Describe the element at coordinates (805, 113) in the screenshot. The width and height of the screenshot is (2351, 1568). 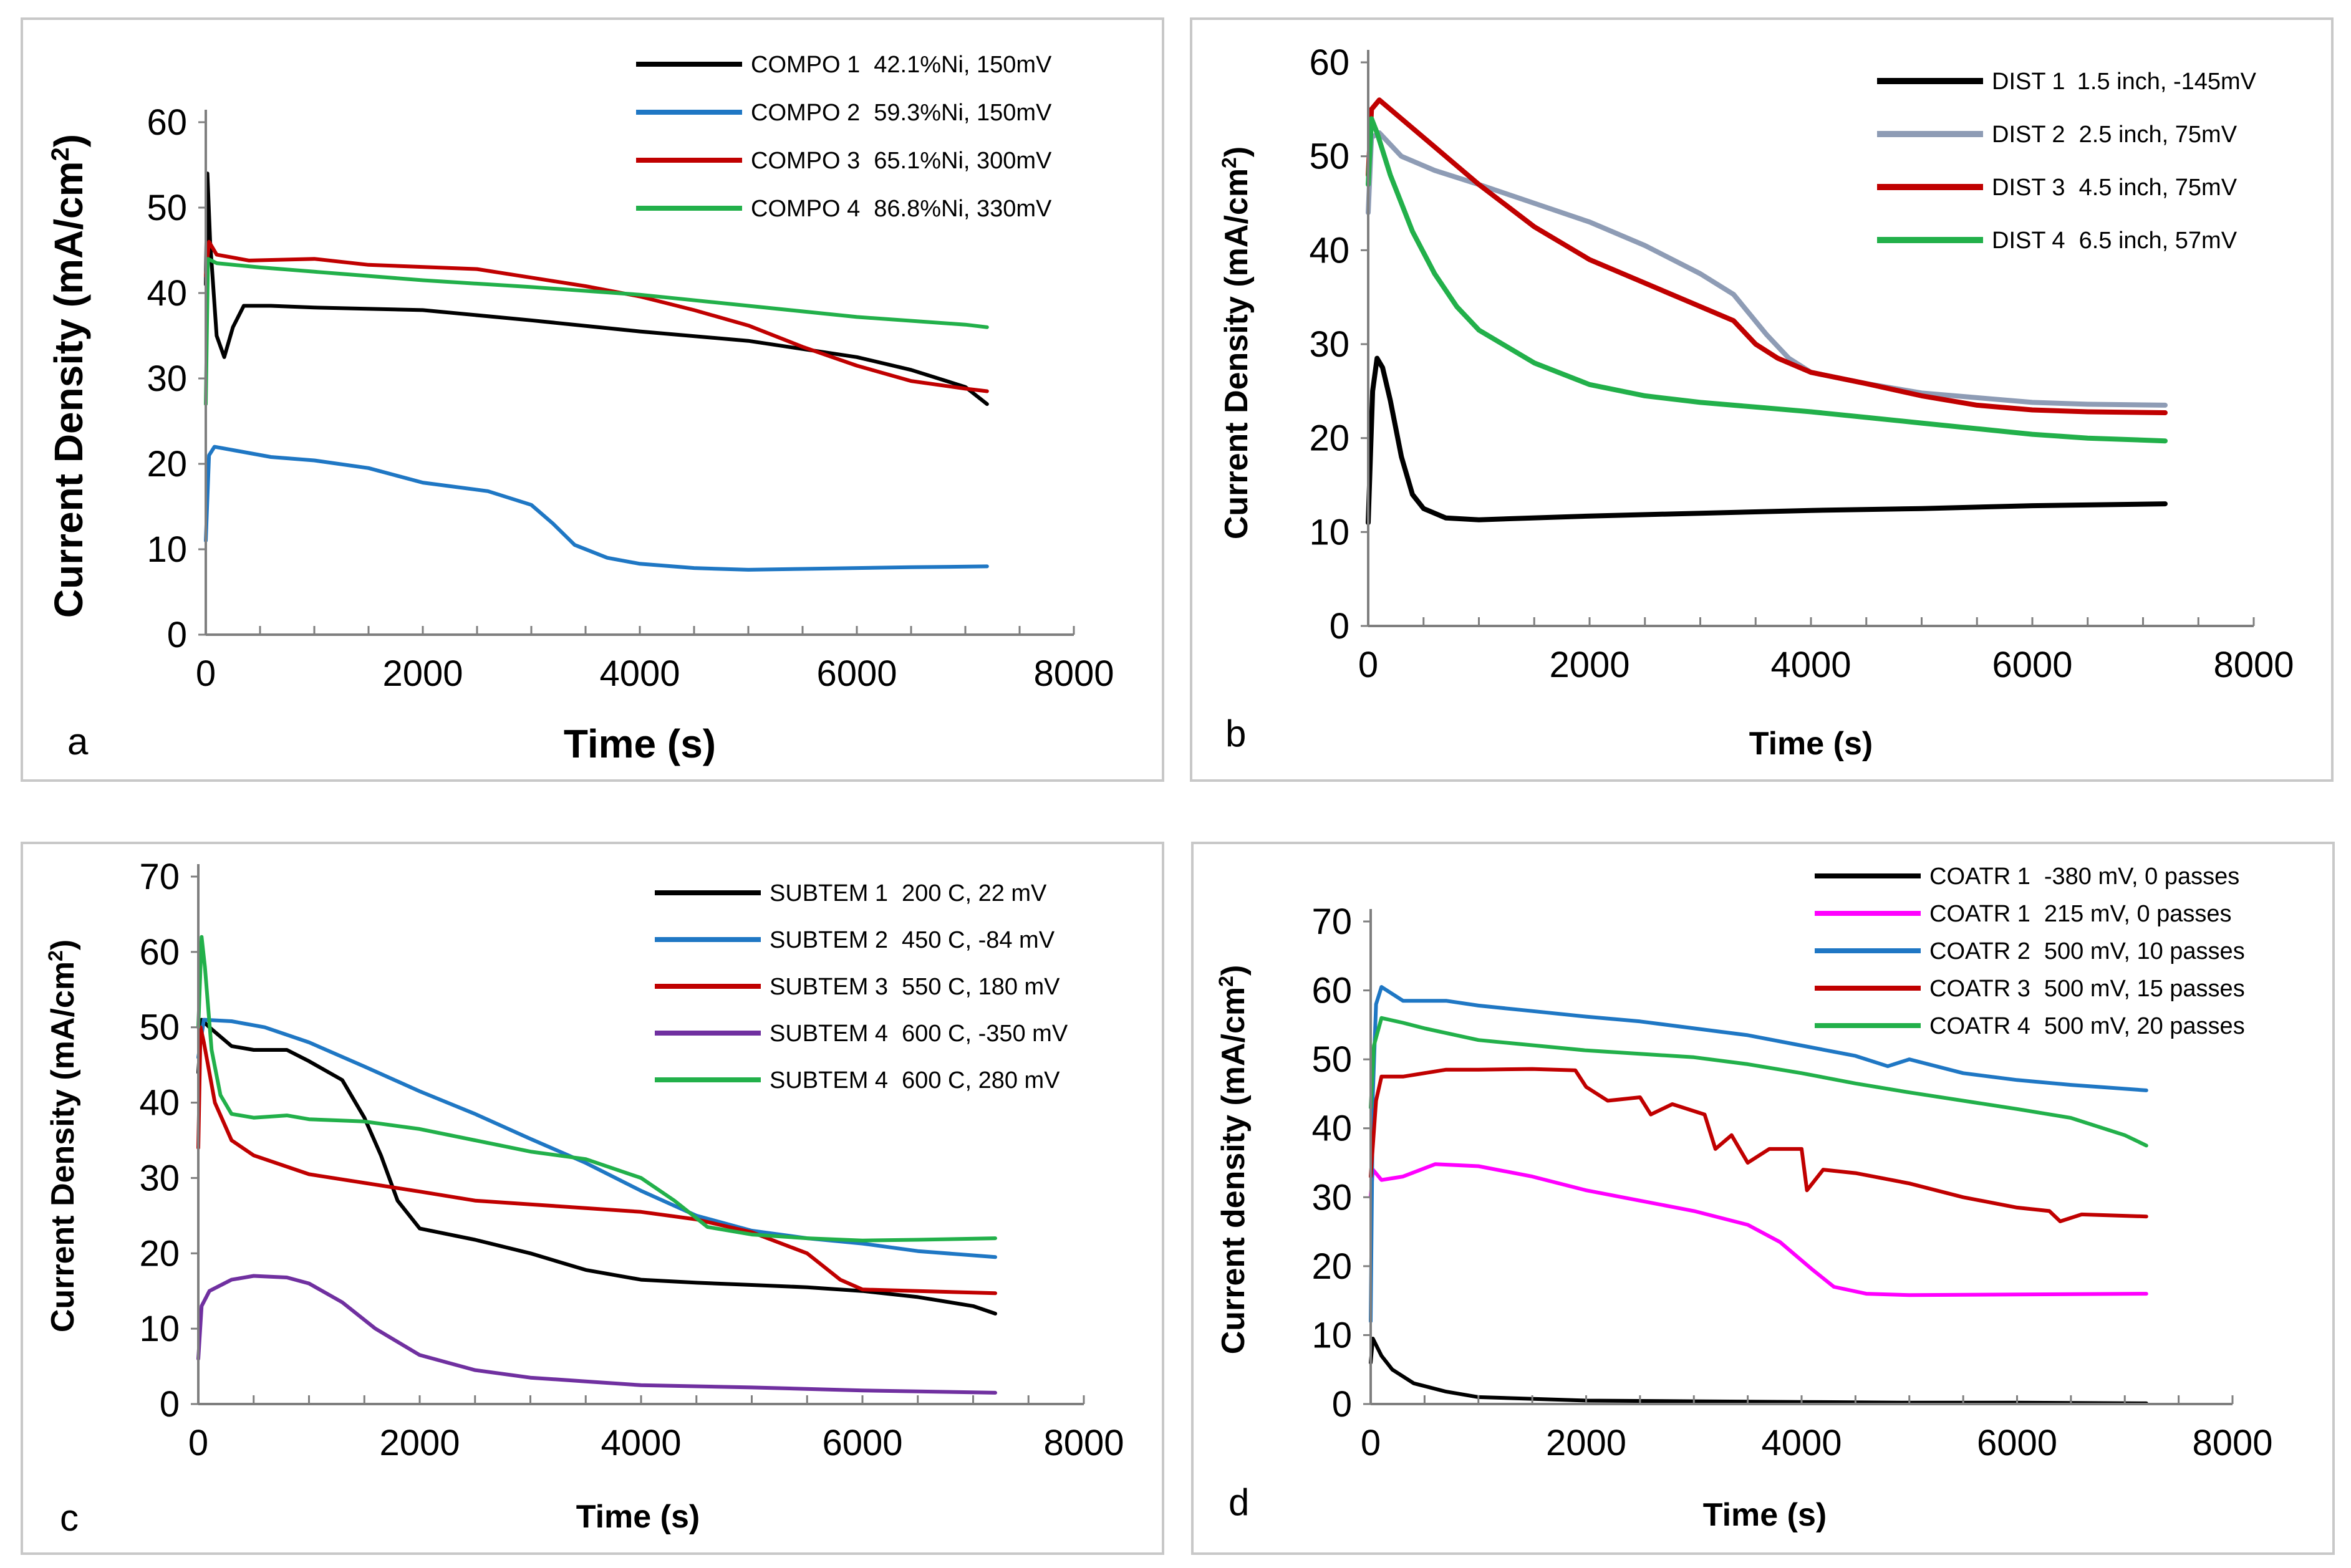
I see `legend-series-name: COMPO 2` at that location.